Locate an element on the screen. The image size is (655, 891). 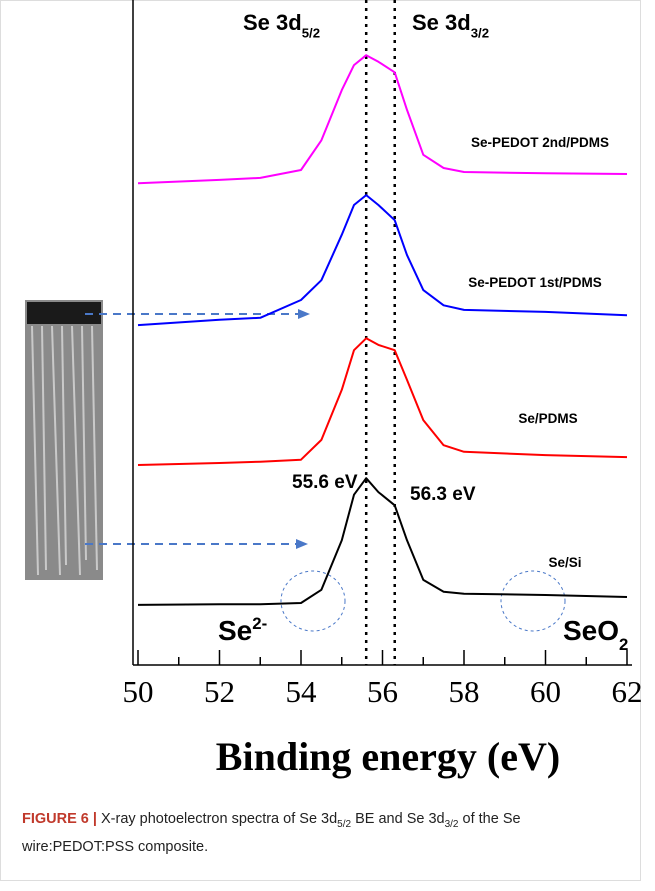
caption-sub: 5/2 is located at coordinates (344, 824).